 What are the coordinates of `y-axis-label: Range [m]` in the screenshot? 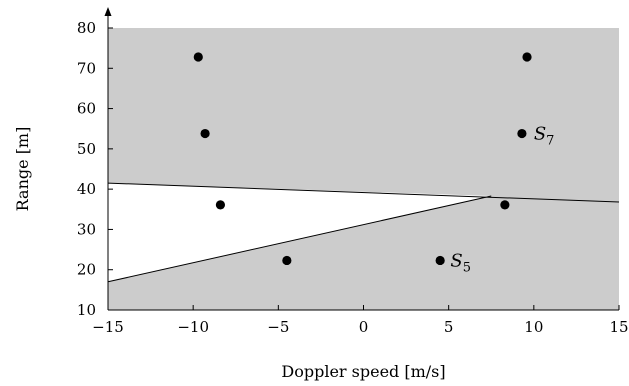 It's located at (22, 169).